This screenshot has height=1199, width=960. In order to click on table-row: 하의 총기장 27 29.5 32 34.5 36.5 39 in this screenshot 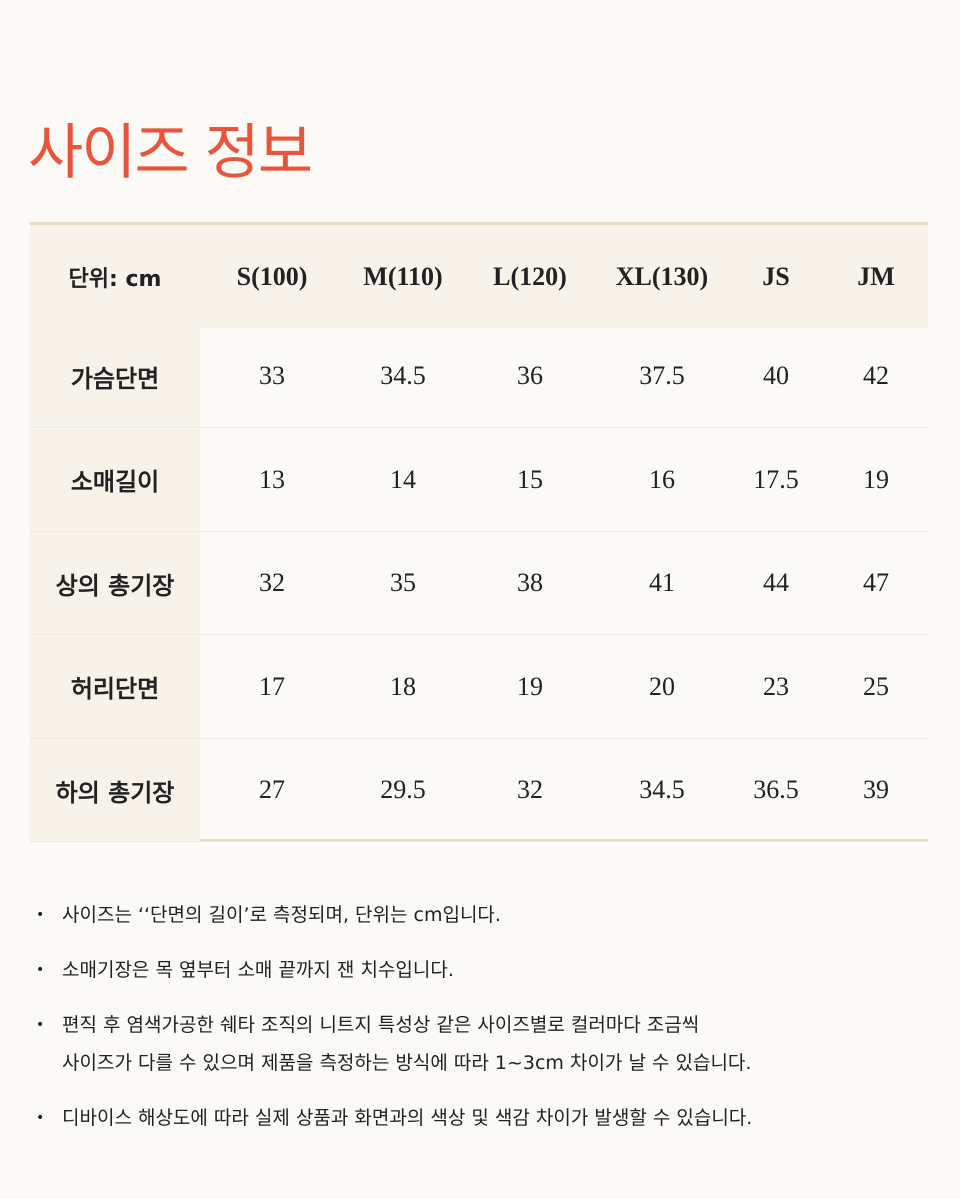, I will do `click(479, 790)`.